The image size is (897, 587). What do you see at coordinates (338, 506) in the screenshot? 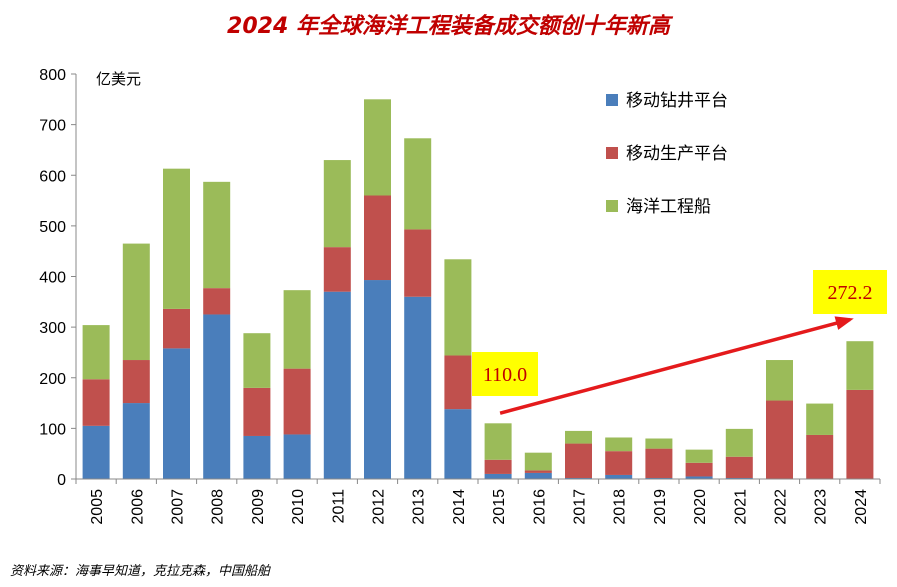
I see `x-tick-label: 2011` at bounding box center [338, 506].